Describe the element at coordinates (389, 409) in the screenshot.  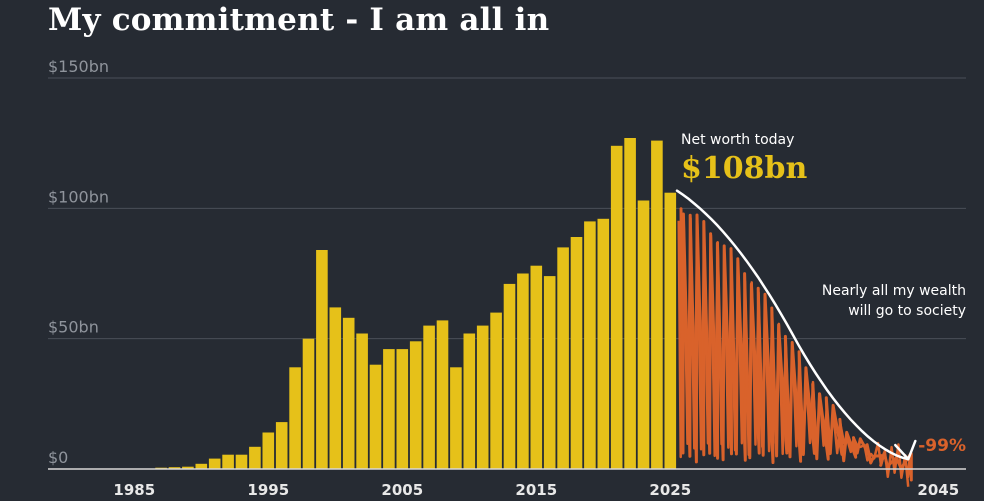
I see `bar-2004` at that location.